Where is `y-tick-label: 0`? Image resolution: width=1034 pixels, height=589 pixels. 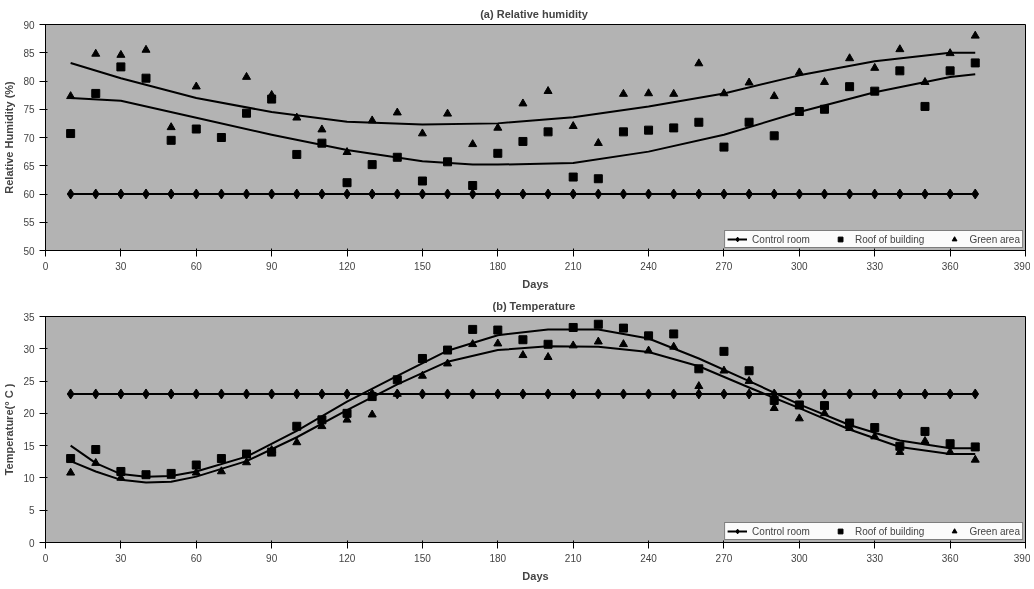
y-tick-label: 0 is located at coordinates (31, 543).